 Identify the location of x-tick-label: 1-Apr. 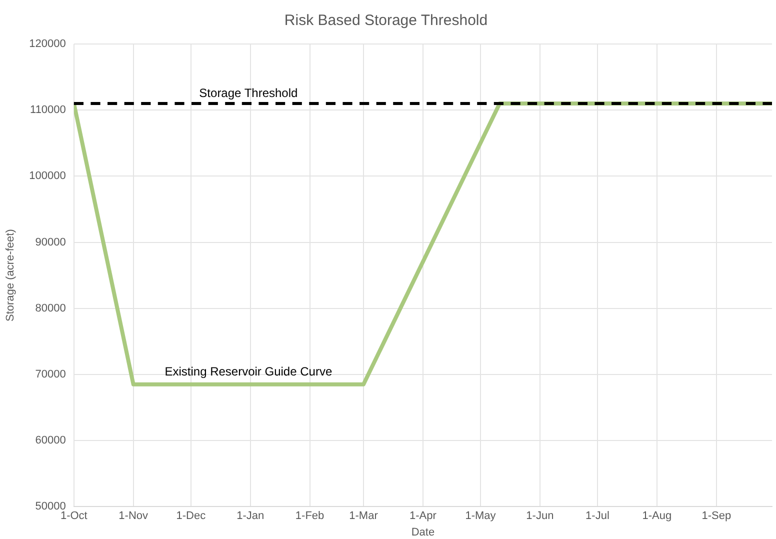
(423, 516).